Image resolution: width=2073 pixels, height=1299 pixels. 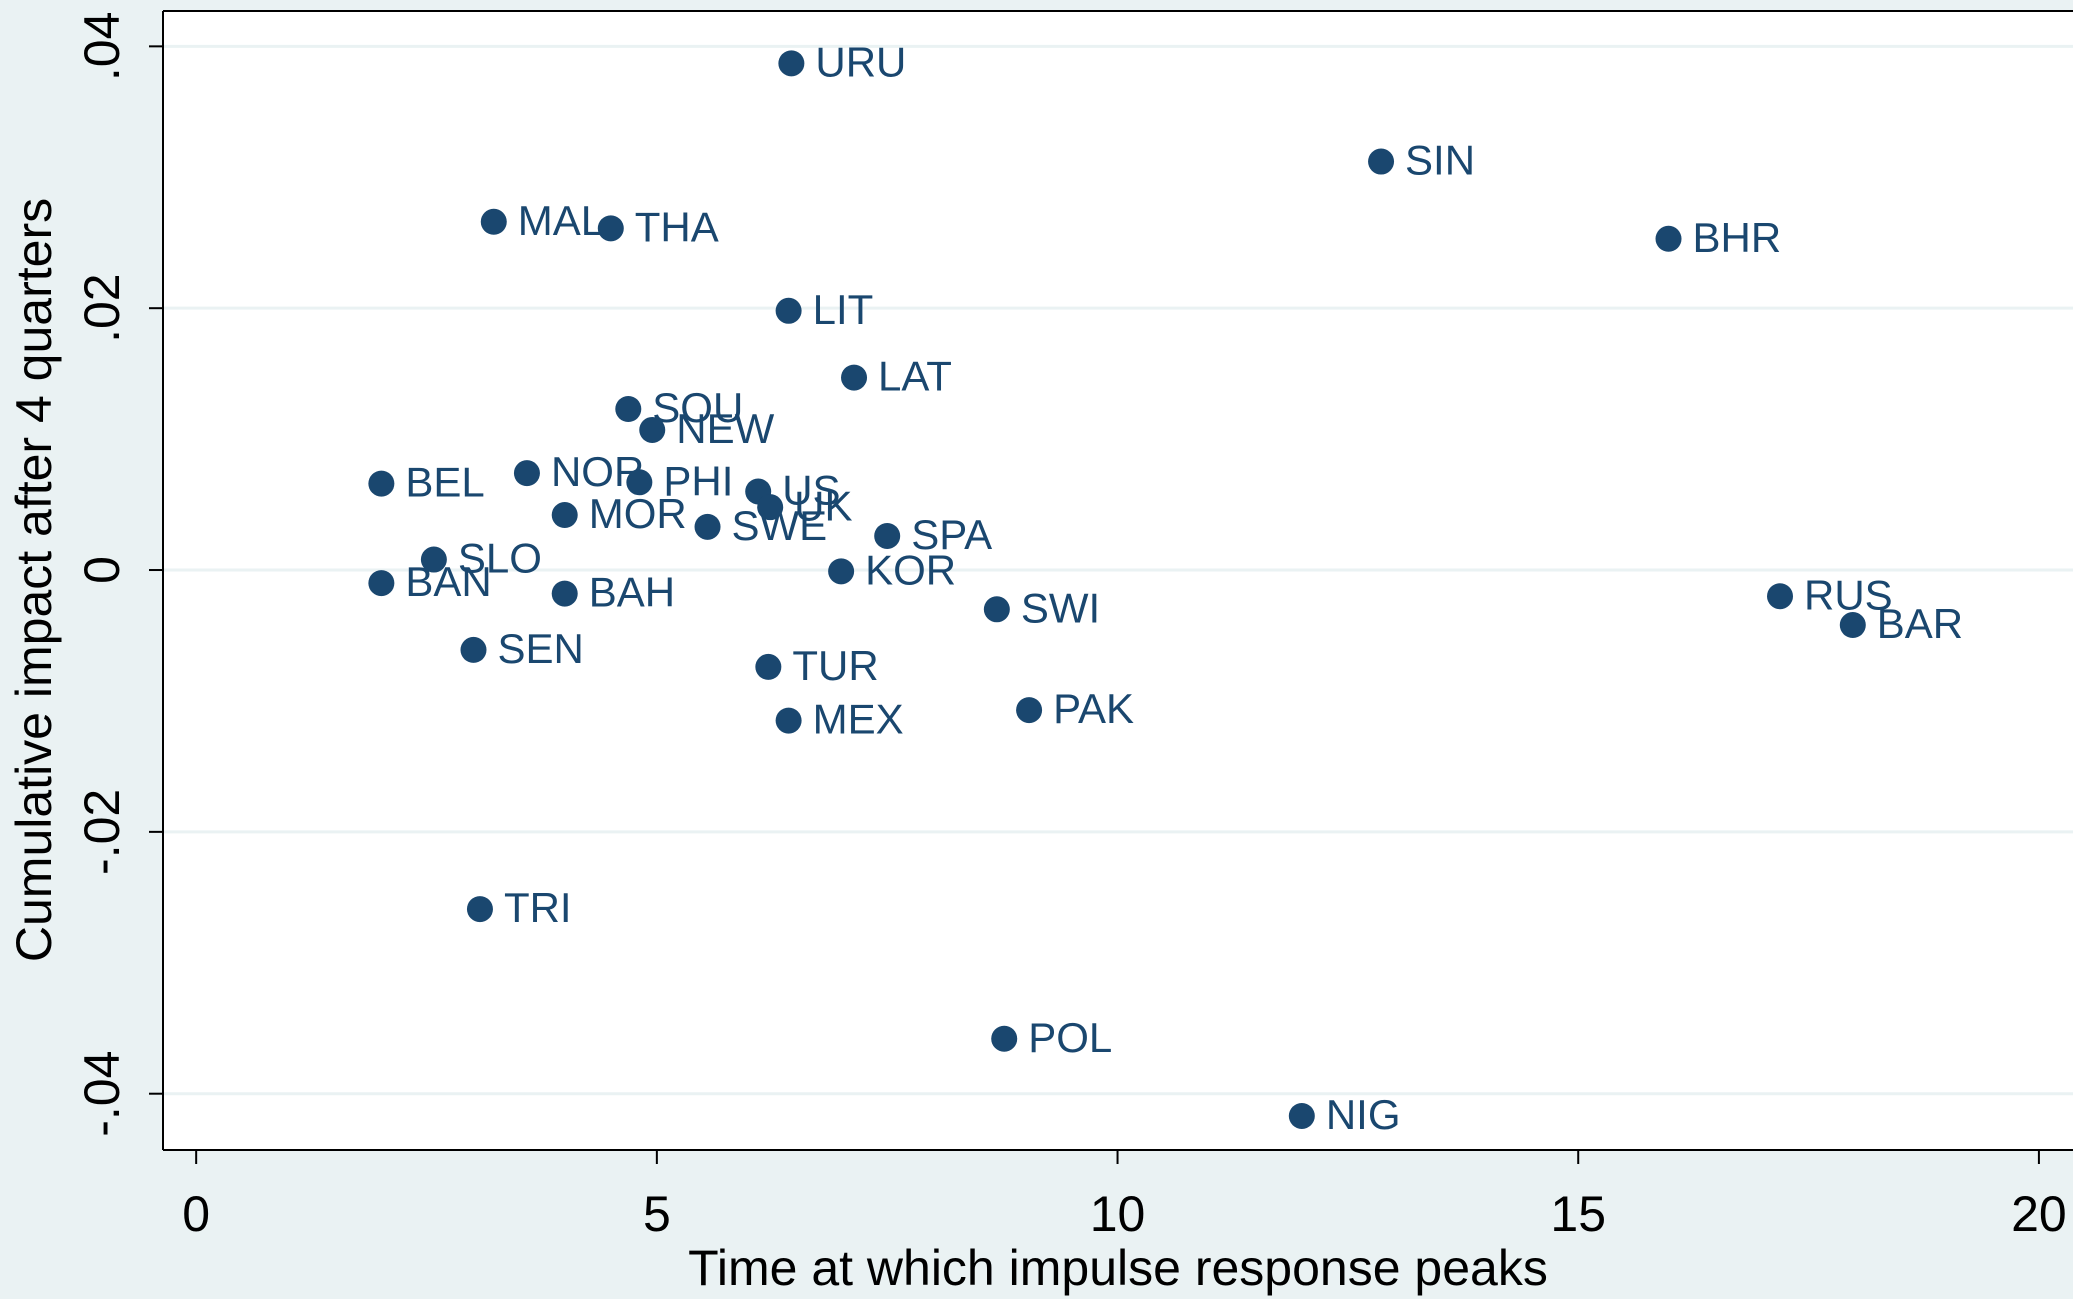 What do you see at coordinates (1363, 1114) in the screenshot?
I see `point-label: NIG` at bounding box center [1363, 1114].